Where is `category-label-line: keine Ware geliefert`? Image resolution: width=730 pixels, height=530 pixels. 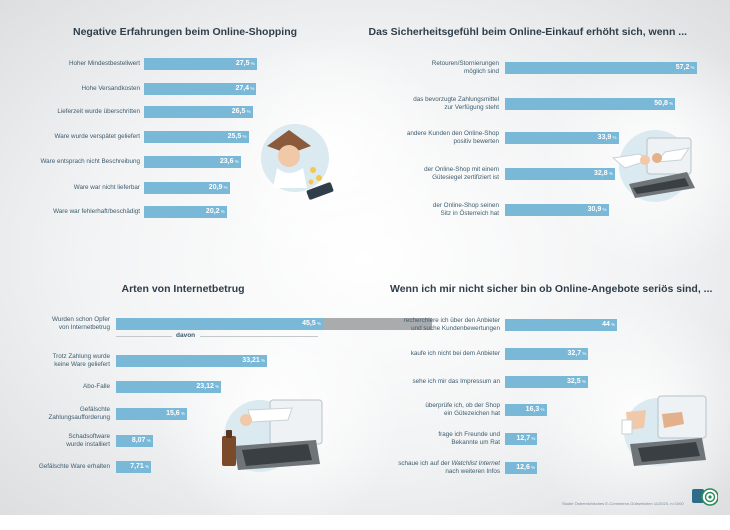 category-label-line: keine Ware geliefert is located at coordinates (82, 364).